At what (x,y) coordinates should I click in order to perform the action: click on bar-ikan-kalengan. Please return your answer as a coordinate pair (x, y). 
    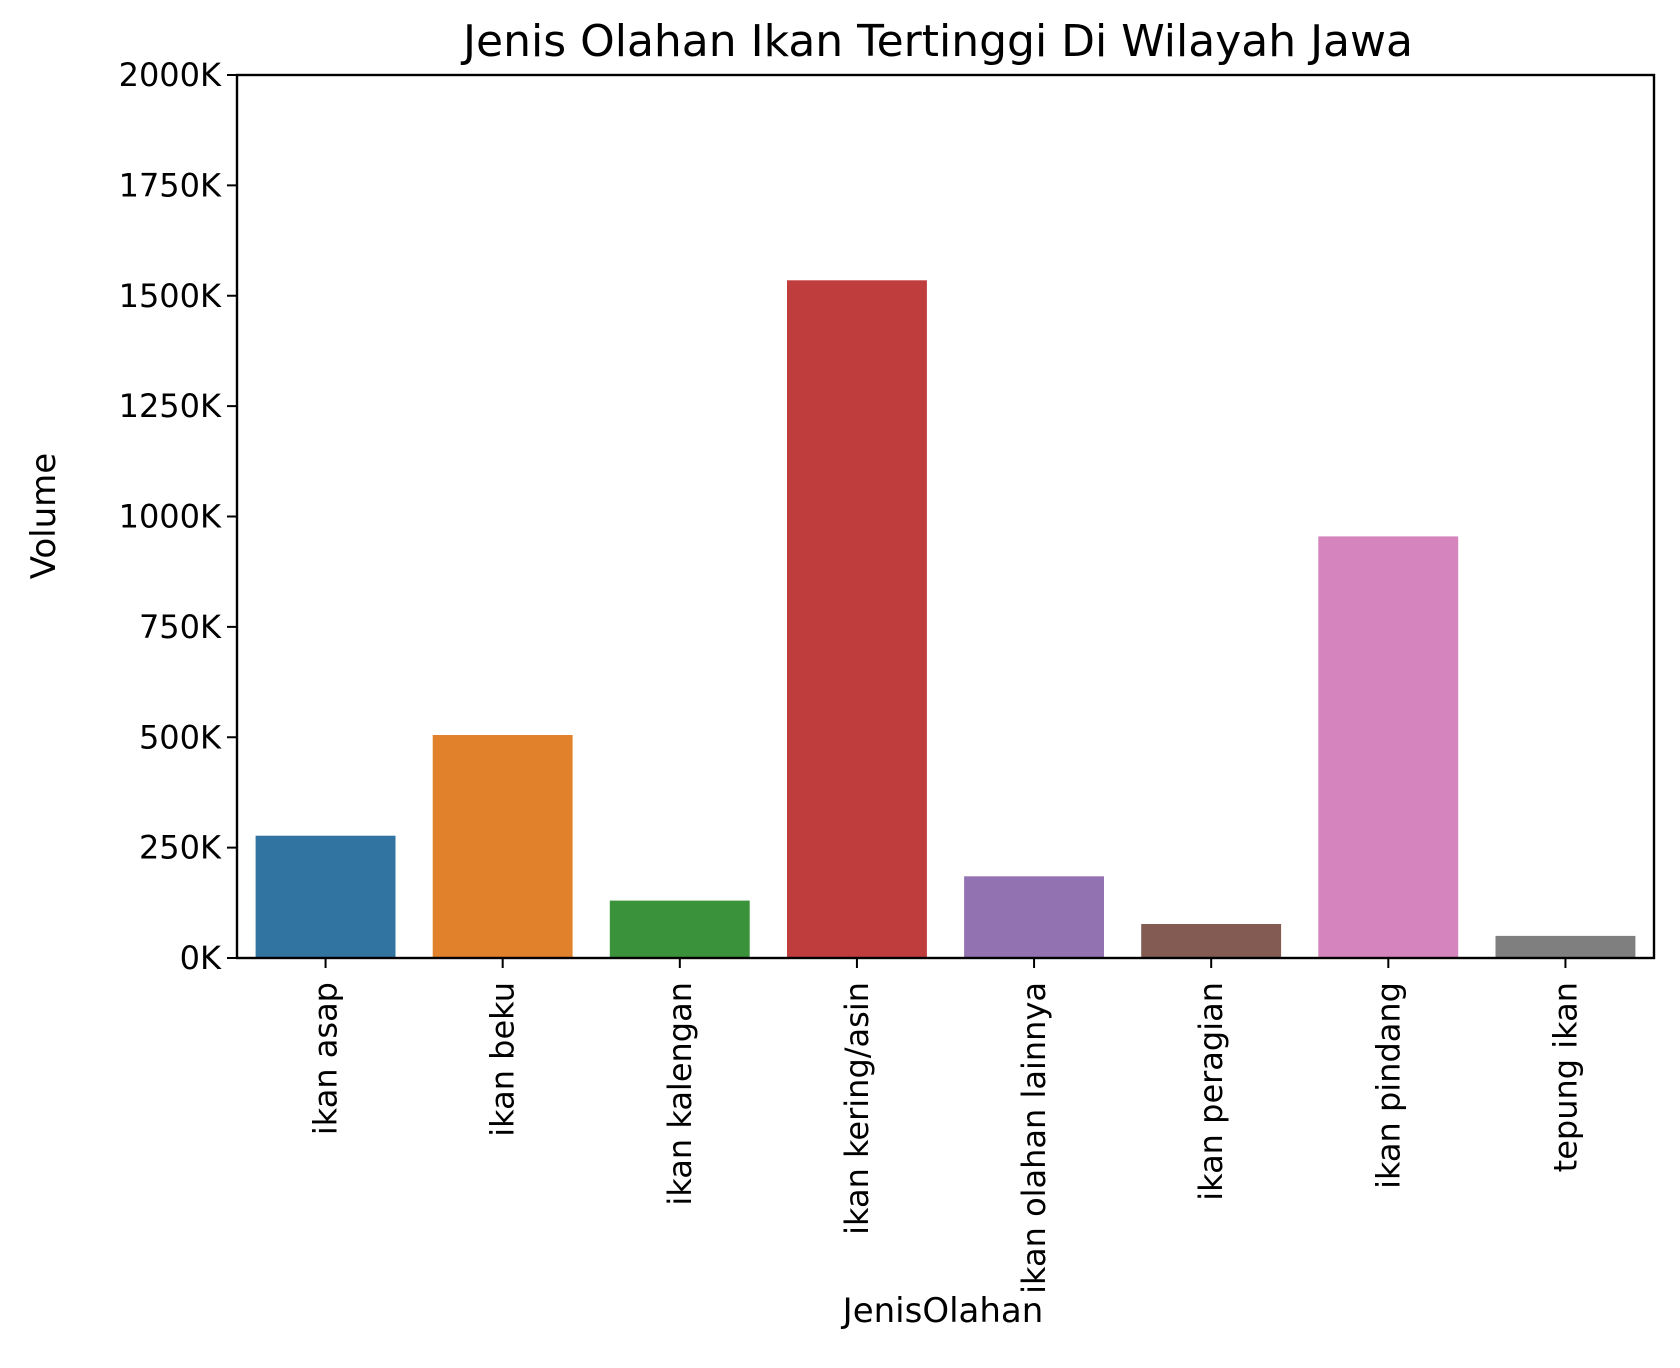
    Looking at the image, I should click on (679, 929).